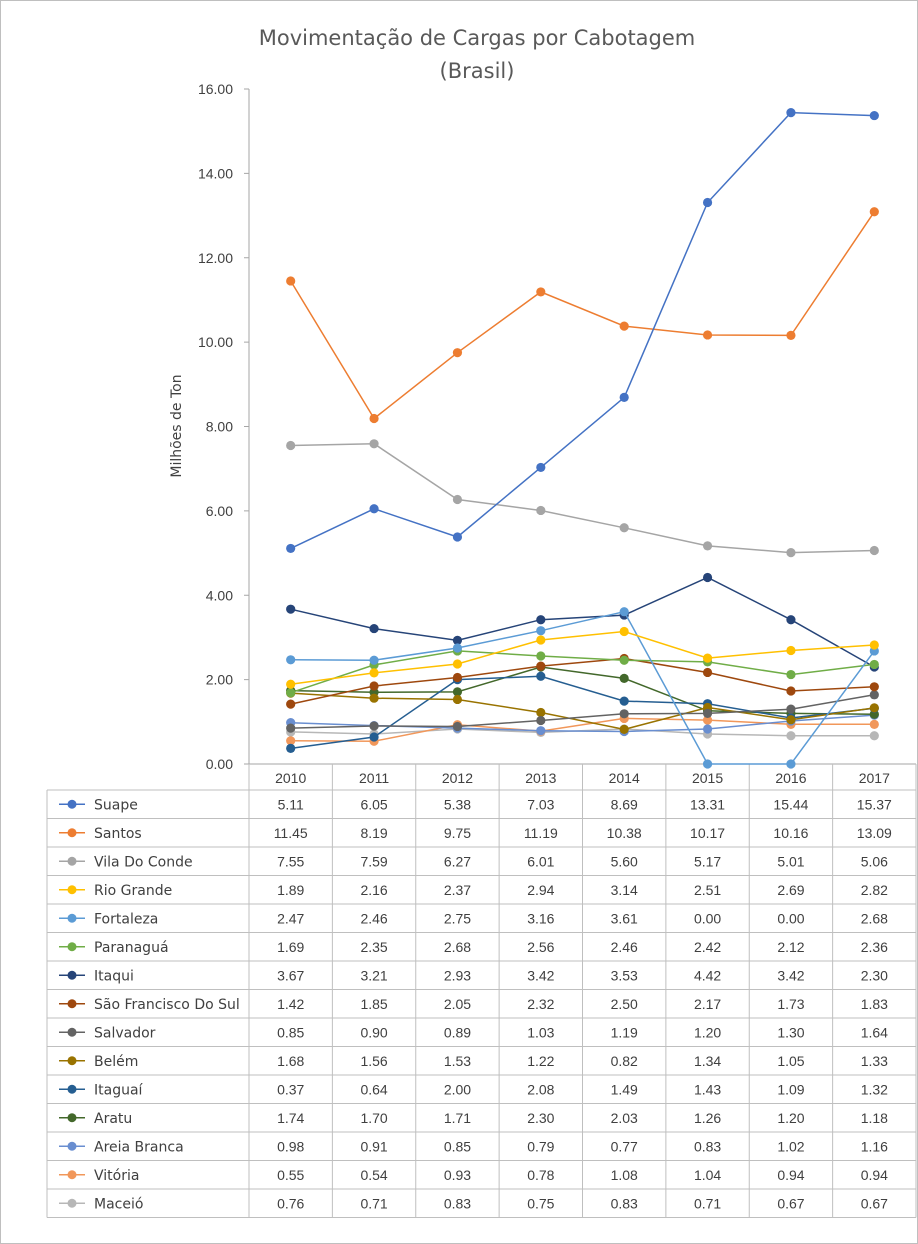  What do you see at coordinates (457, 804) in the screenshot?
I see `data-label: 5.38` at bounding box center [457, 804].